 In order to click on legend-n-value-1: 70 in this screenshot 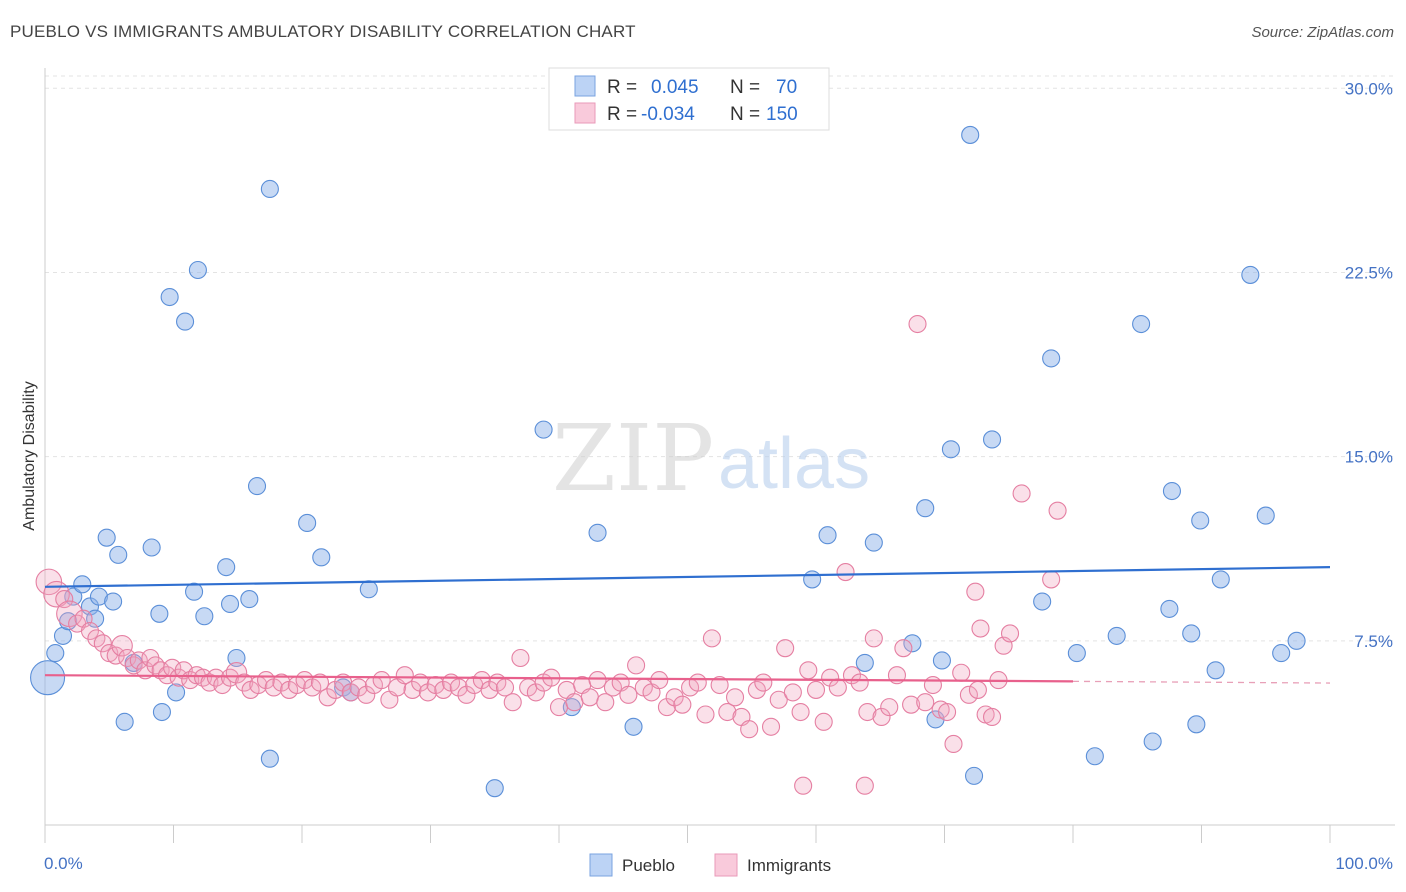, I will do `click(786, 87)`.